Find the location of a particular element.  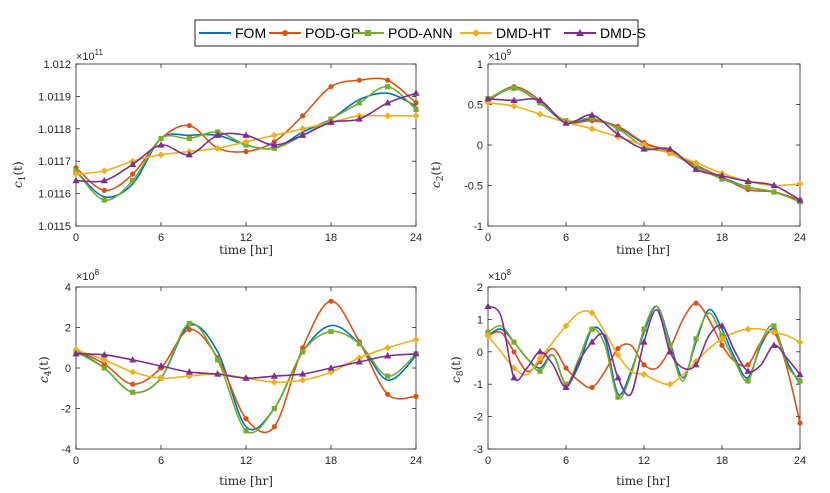

xtick-label-c4: 0 is located at coordinates (76, 461).